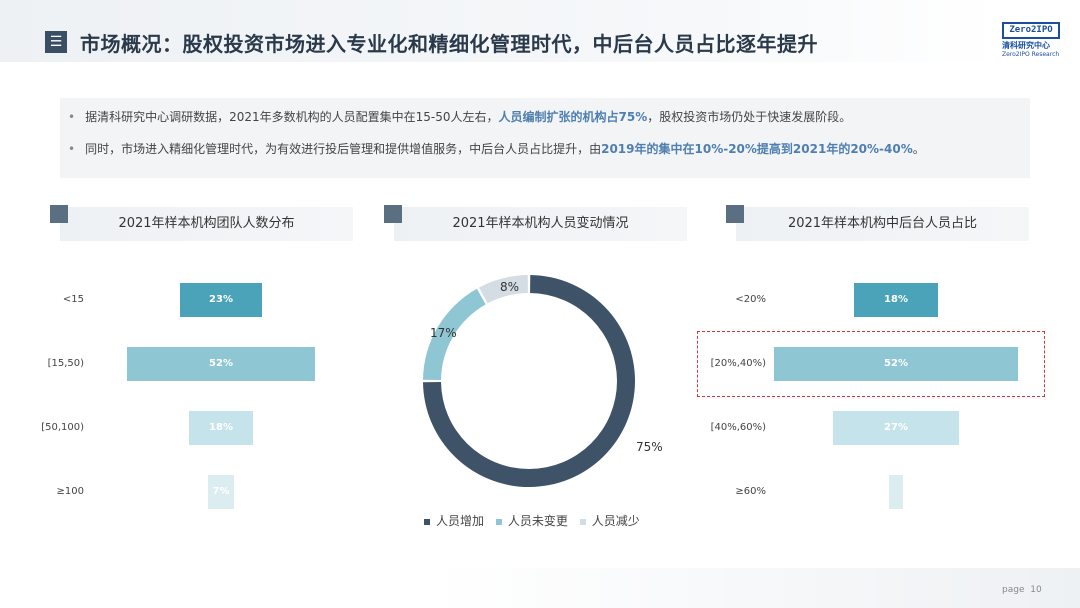 The width and height of the screenshot is (1080, 608). What do you see at coordinates (65, 363) in the screenshot?
I see `category-label: [15,50)` at bounding box center [65, 363].